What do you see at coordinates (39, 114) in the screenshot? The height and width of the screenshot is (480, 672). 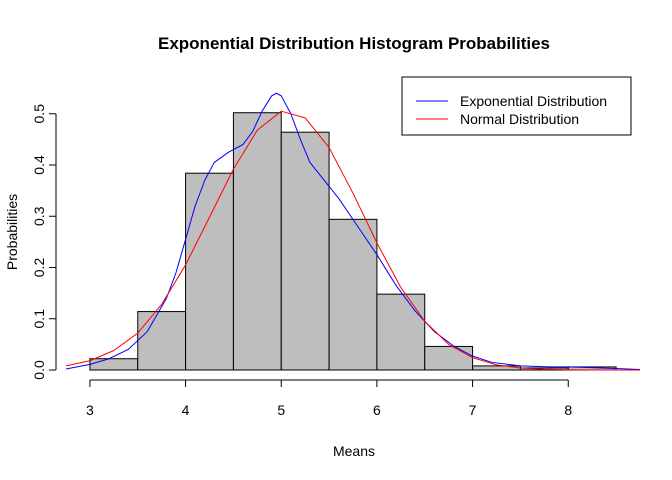 I see `y-tick-label: 0.5` at bounding box center [39, 114].